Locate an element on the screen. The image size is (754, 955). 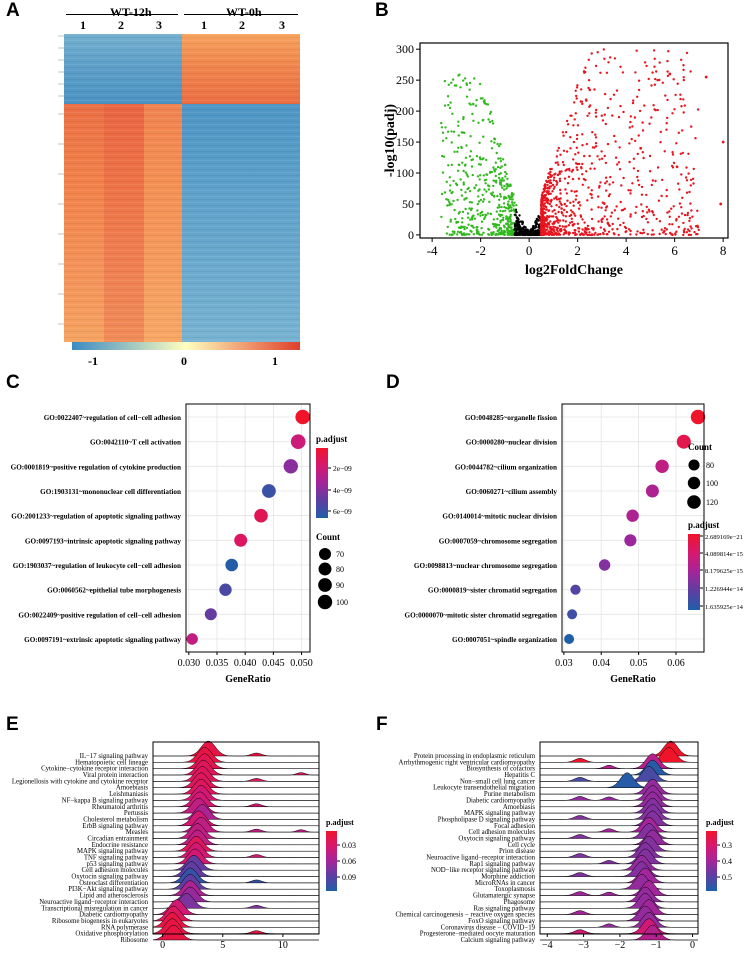
d-term-label: GO:0044782~cilium organization is located at coordinates (506, 467).